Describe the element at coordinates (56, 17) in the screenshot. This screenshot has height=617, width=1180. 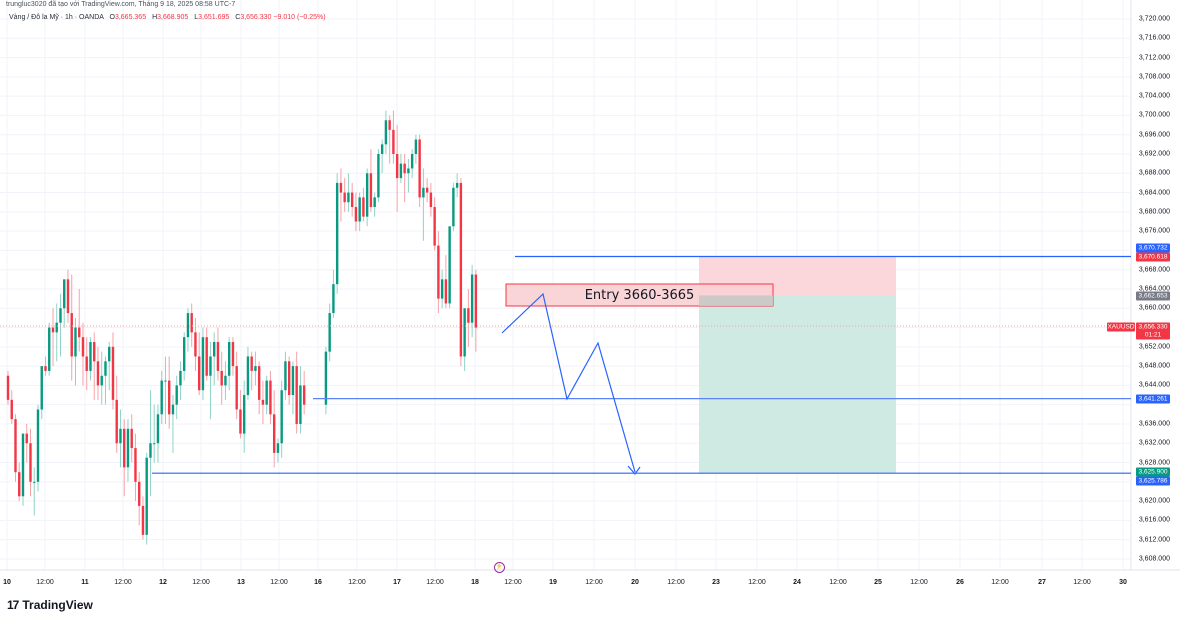
I see `symbol-description: Vàng / Đô la Mỹ · 1h · OANDA` at that location.